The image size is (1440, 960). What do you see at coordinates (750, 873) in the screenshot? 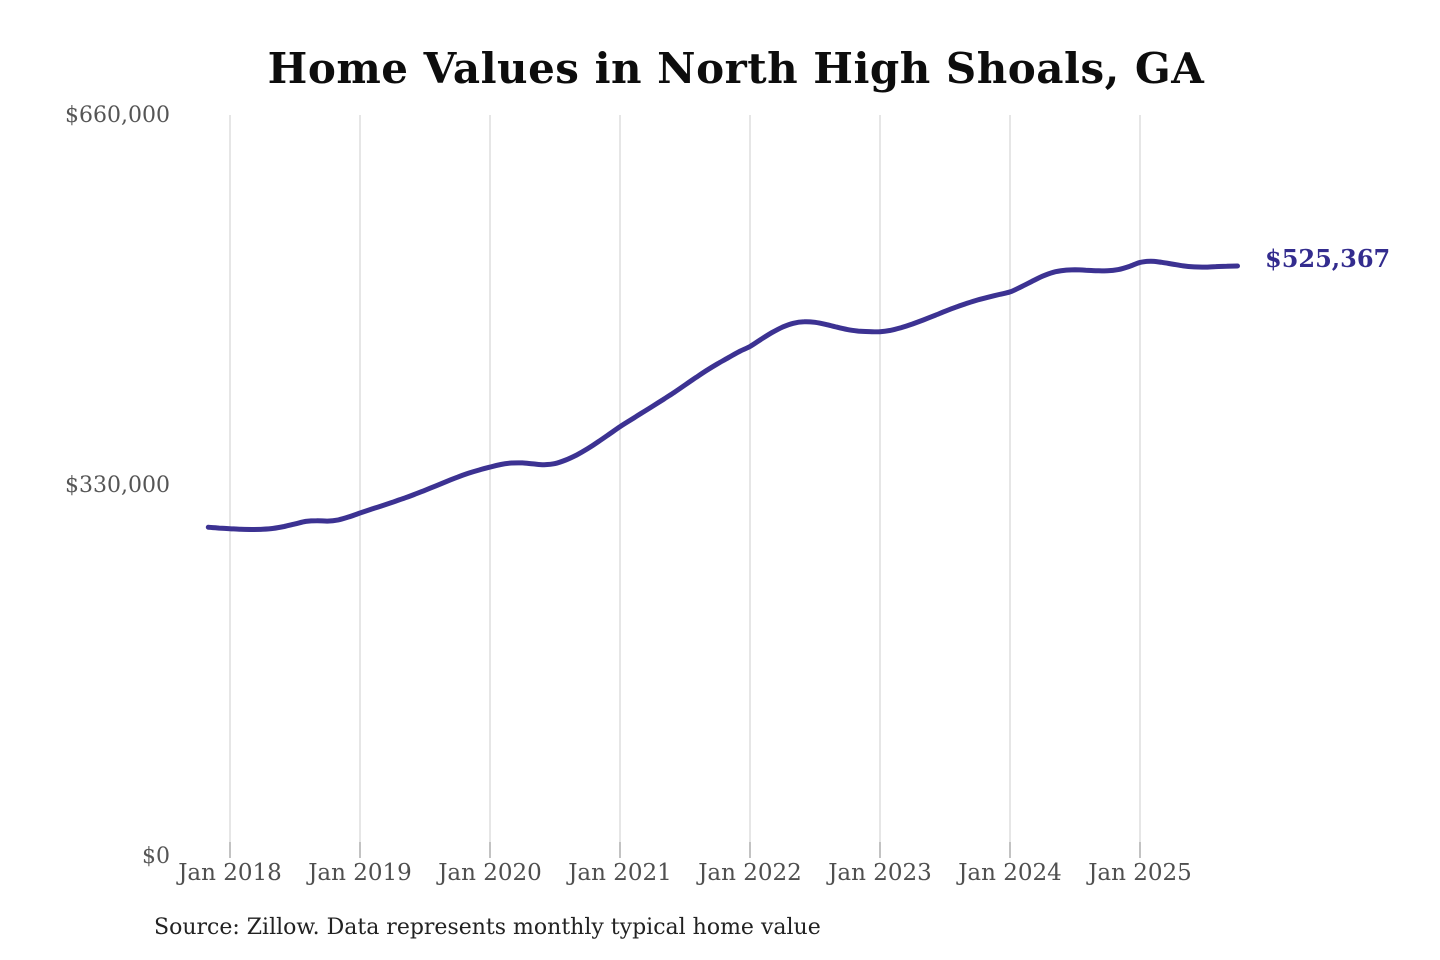
I see `x-axis-label: Jan 2022` at bounding box center [750, 873].